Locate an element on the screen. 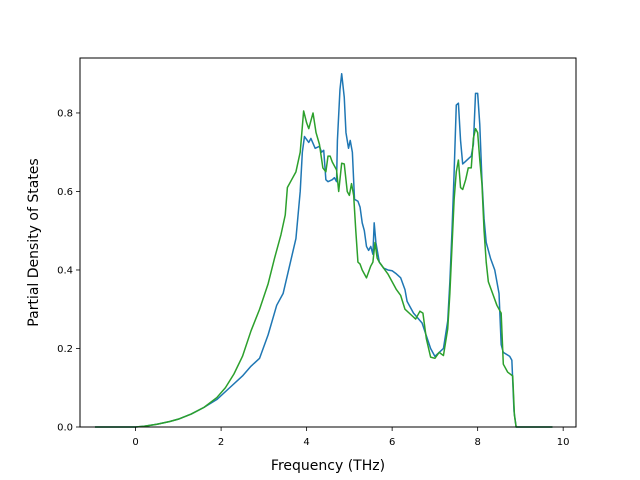  x-tick-label: 10 is located at coordinates (563, 442).